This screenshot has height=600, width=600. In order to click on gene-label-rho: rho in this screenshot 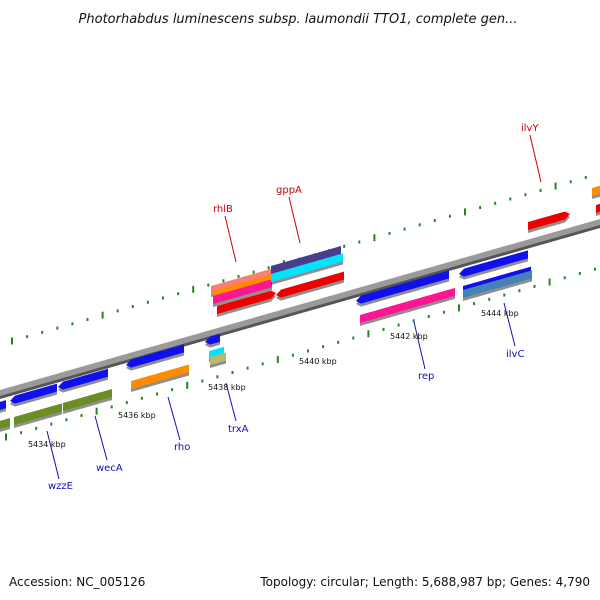, I will do `click(182, 447)`.